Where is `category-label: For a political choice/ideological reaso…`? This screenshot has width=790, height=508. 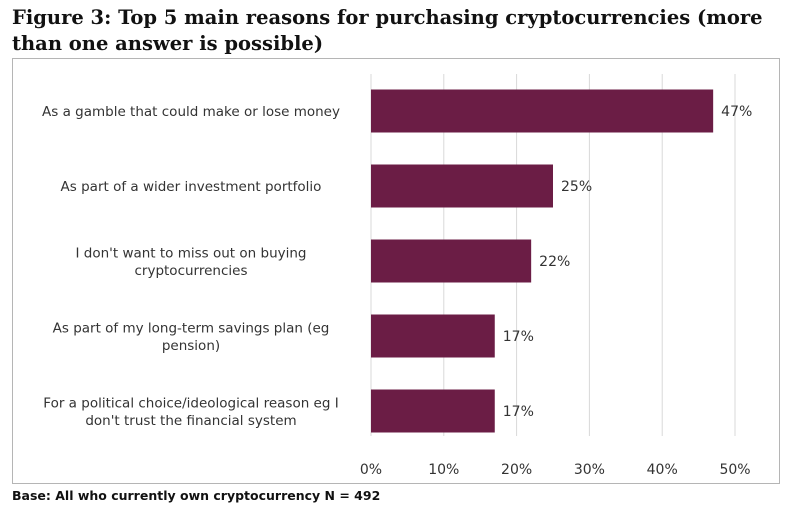 category-label: For a political choice/ideological reaso… is located at coordinates (190, 412).